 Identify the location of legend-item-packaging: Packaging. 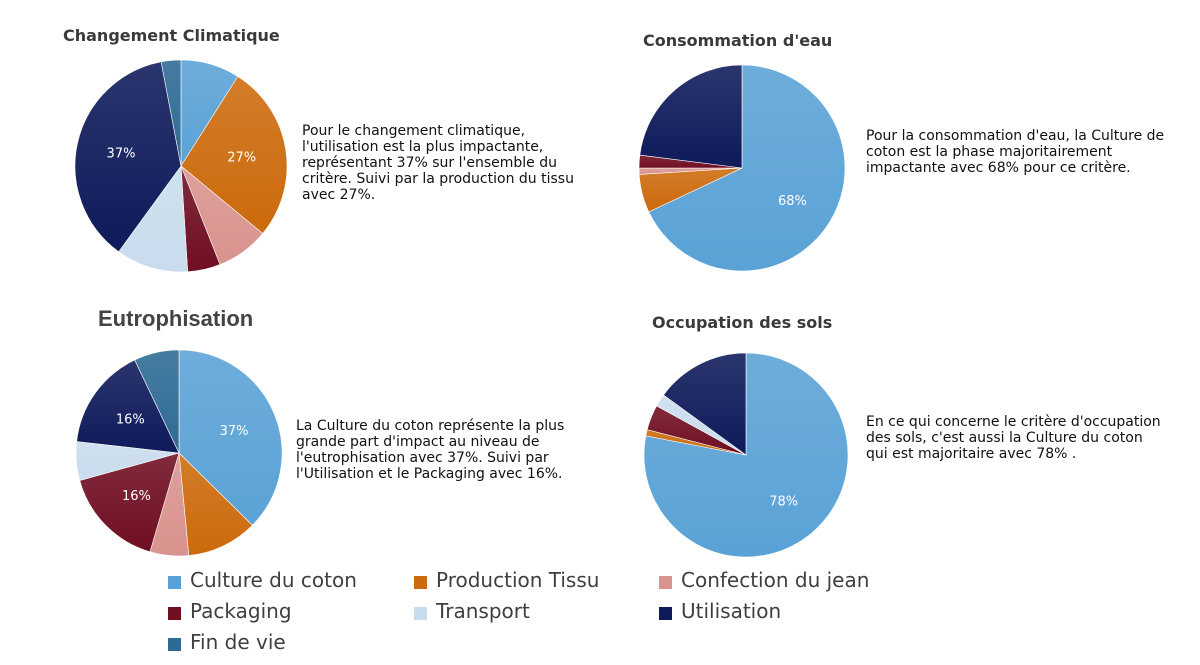
(230, 611).